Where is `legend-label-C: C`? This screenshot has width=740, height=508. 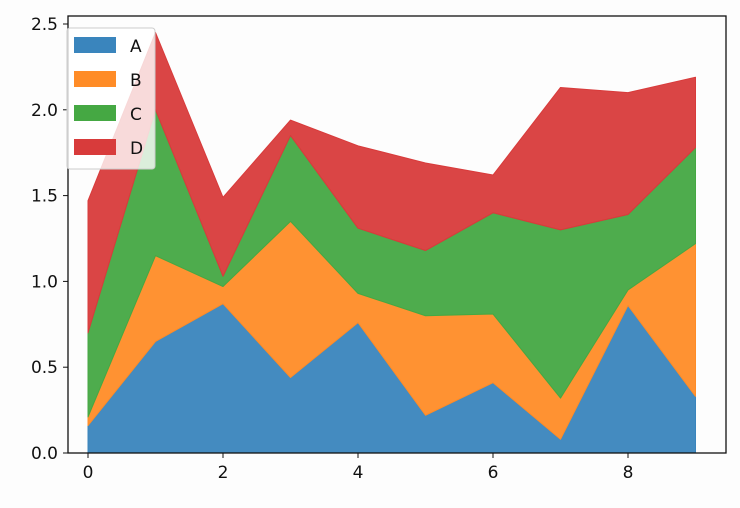 legend-label-C: C is located at coordinates (136, 115).